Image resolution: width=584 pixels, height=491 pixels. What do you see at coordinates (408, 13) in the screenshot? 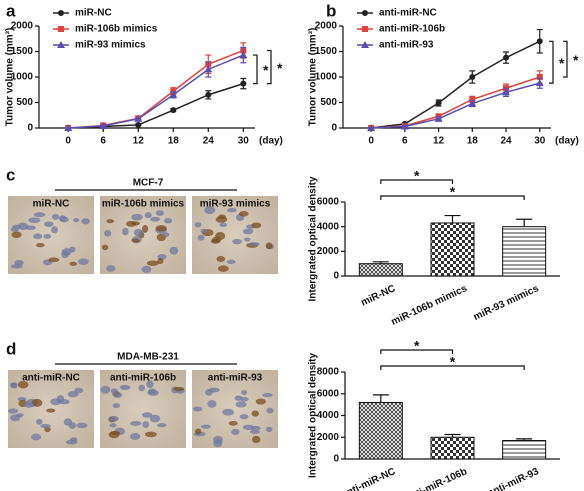
I see `legend-label: anti-miR-NC` at bounding box center [408, 13].